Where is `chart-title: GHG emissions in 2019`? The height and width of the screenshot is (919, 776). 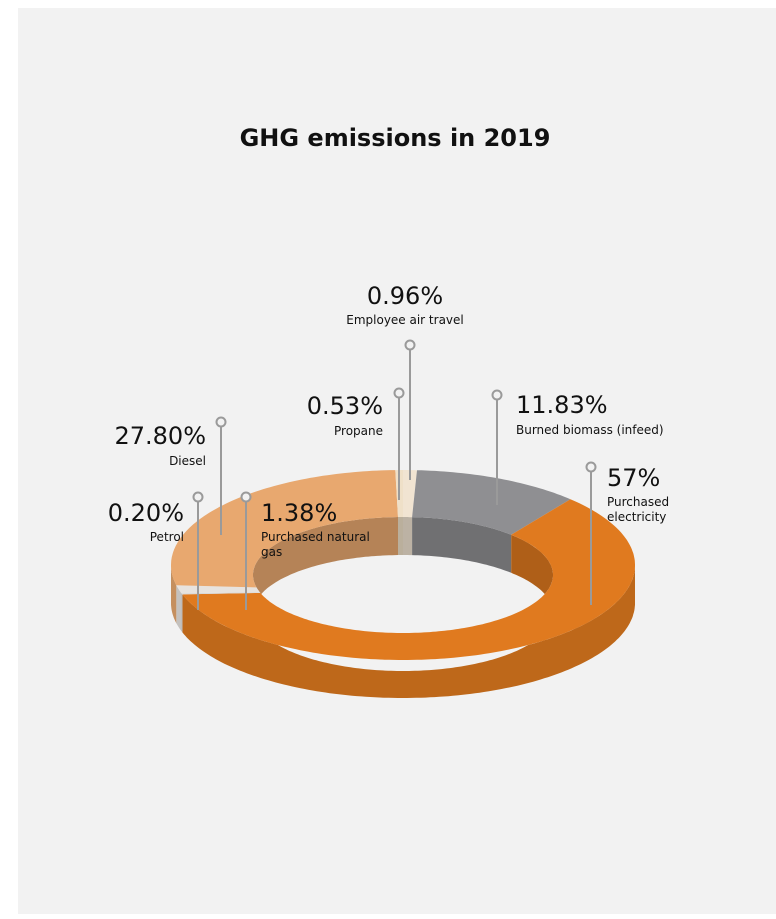
chart-title: GHG emissions in 2019 is located at coordinates (395, 138).